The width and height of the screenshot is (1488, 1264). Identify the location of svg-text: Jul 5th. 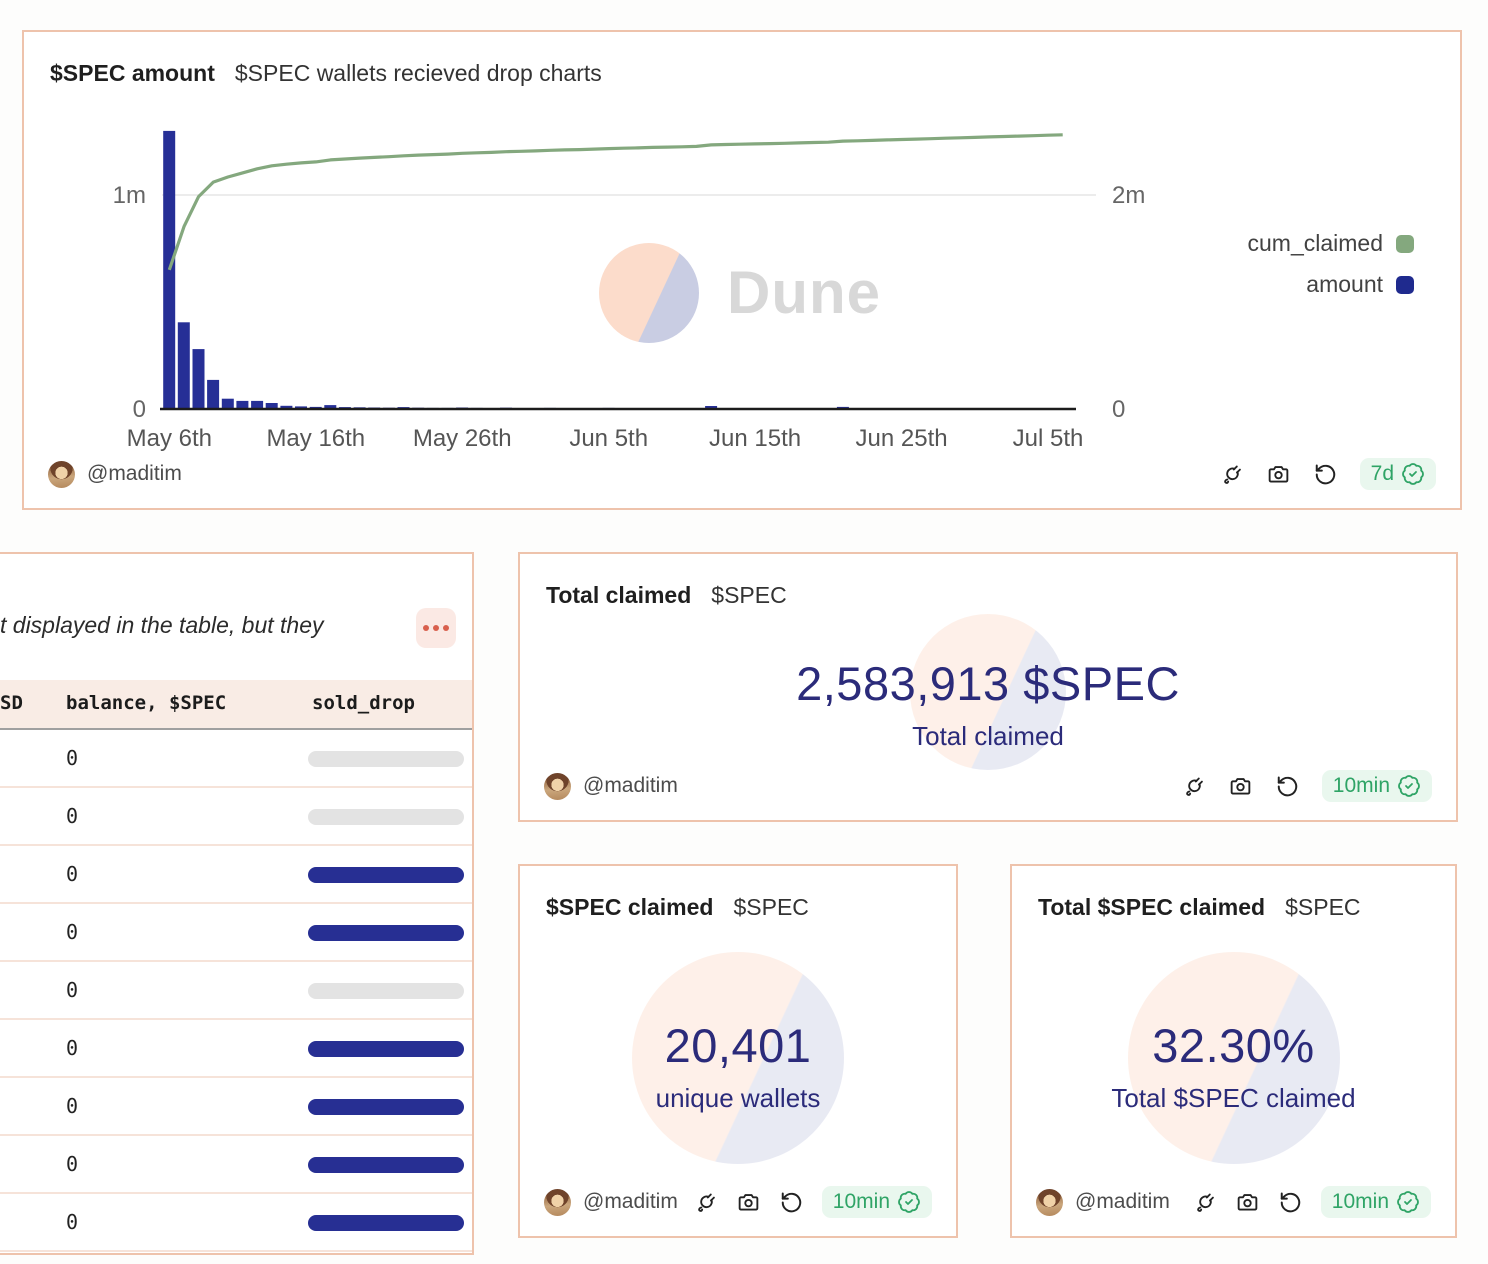
(1048, 438).